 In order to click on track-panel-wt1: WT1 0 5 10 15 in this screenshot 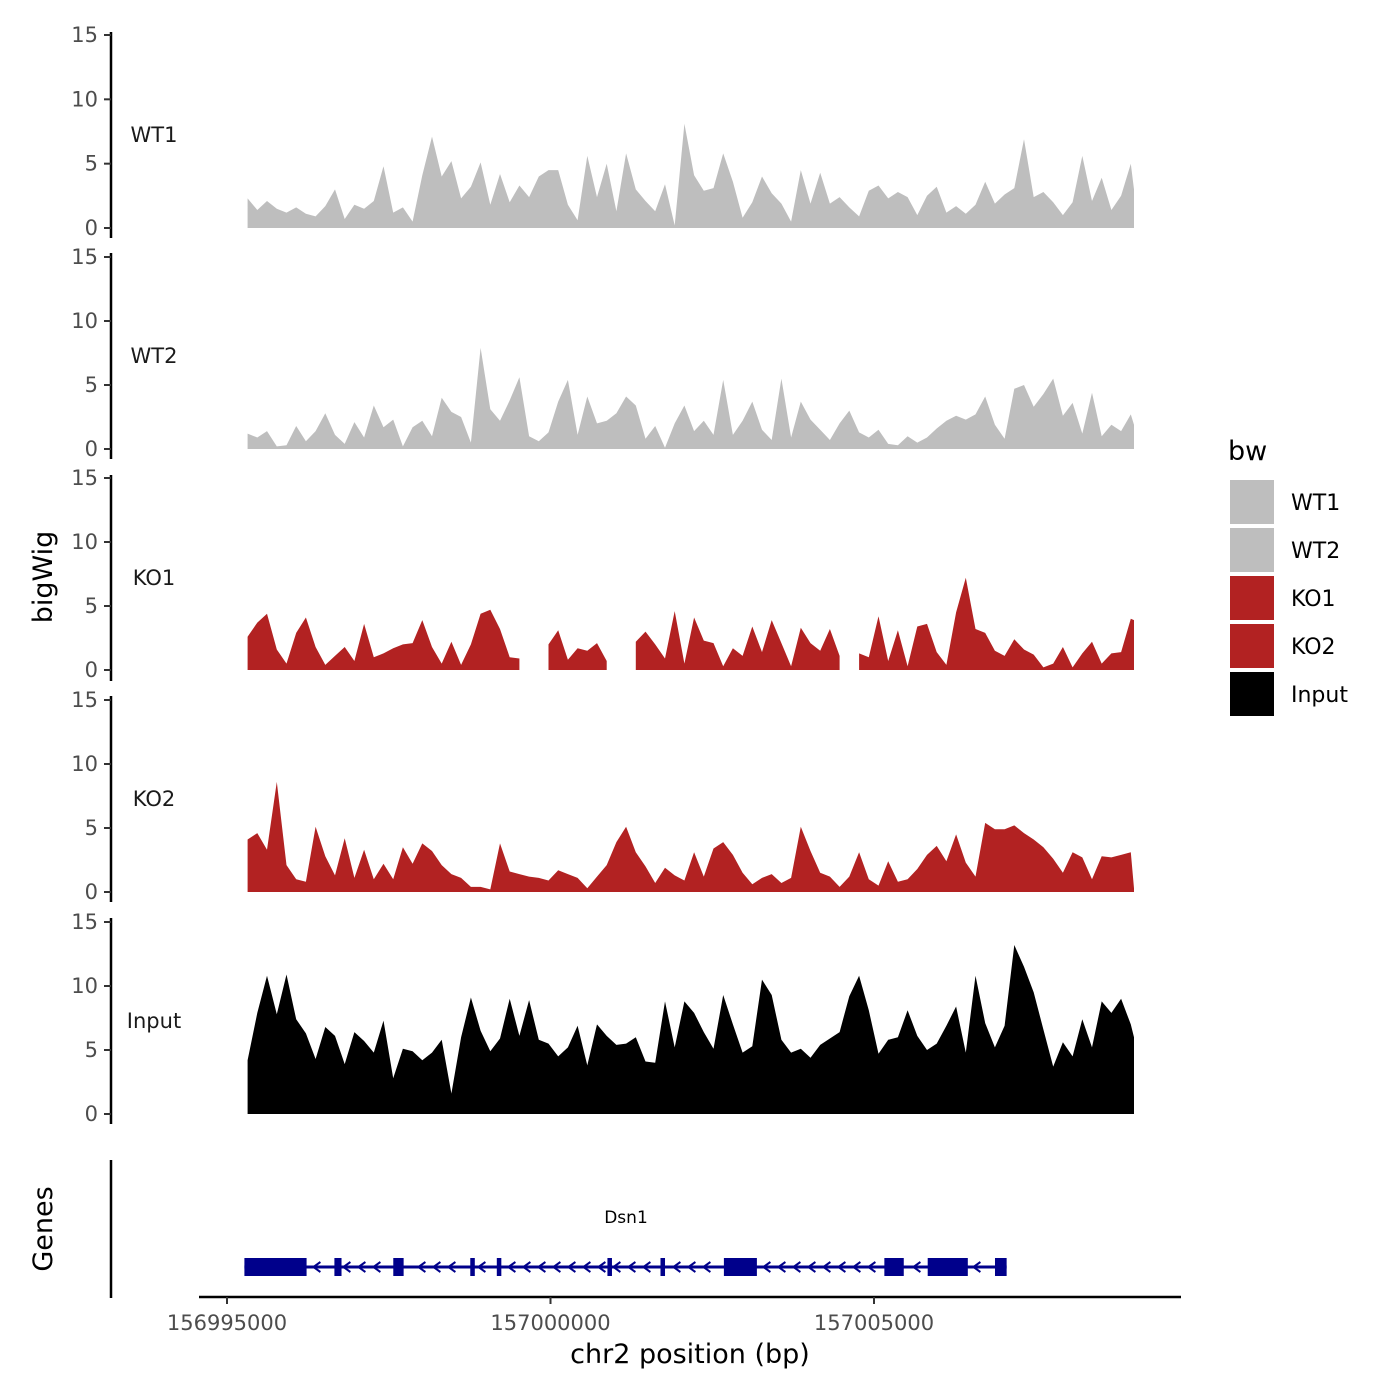, I will do `click(603, 131)`.